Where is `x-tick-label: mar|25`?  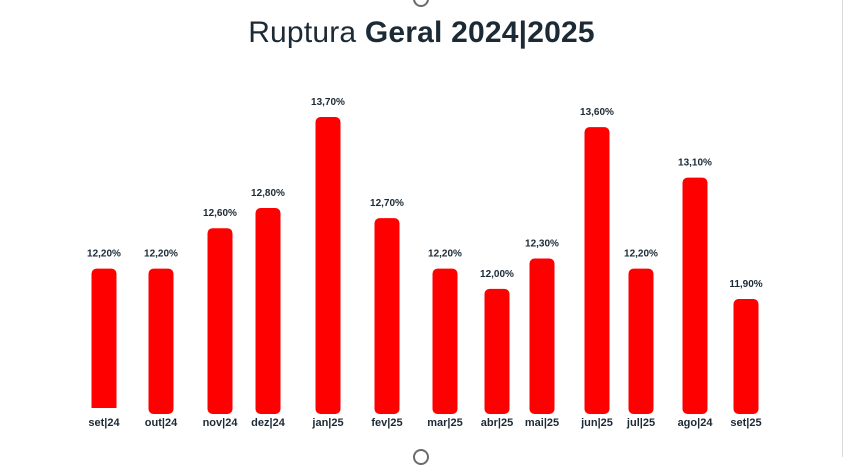
x-tick-label: mar|25 is located at coordinates (445, 423).